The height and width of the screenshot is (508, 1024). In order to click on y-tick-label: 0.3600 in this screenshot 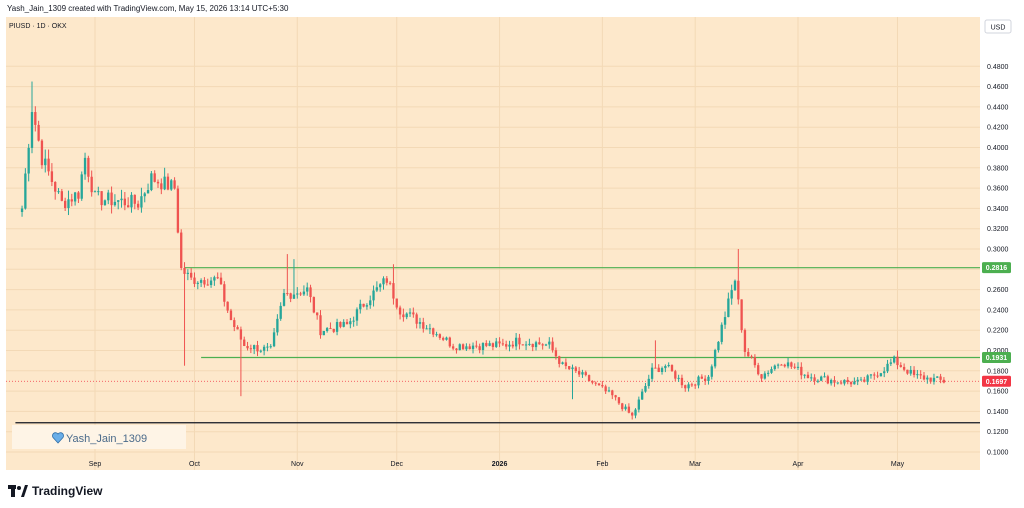, I will do `click(998, 189)`.